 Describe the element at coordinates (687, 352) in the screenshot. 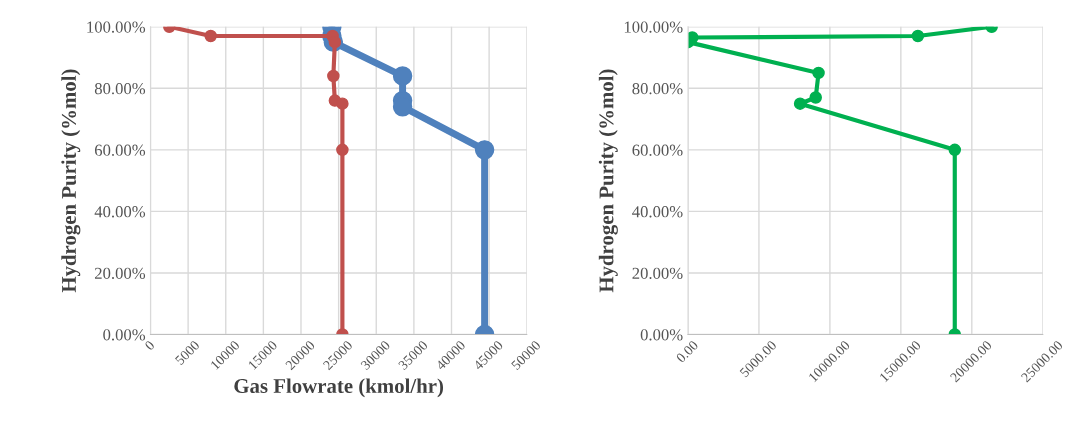

I see `x-tick-label: 0.00` at that location.